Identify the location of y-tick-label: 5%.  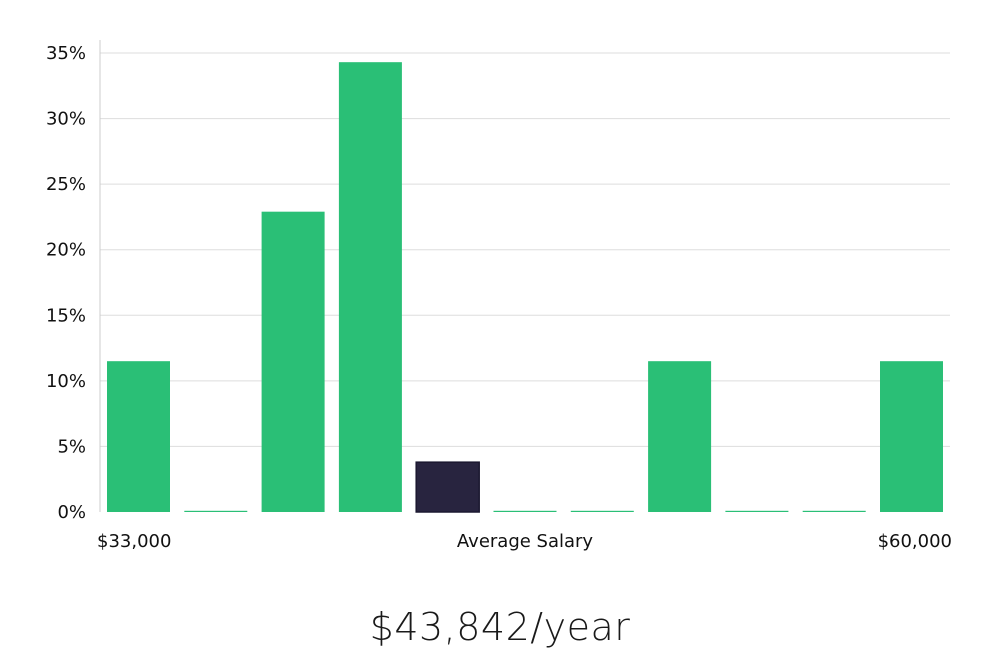
(71, 446).